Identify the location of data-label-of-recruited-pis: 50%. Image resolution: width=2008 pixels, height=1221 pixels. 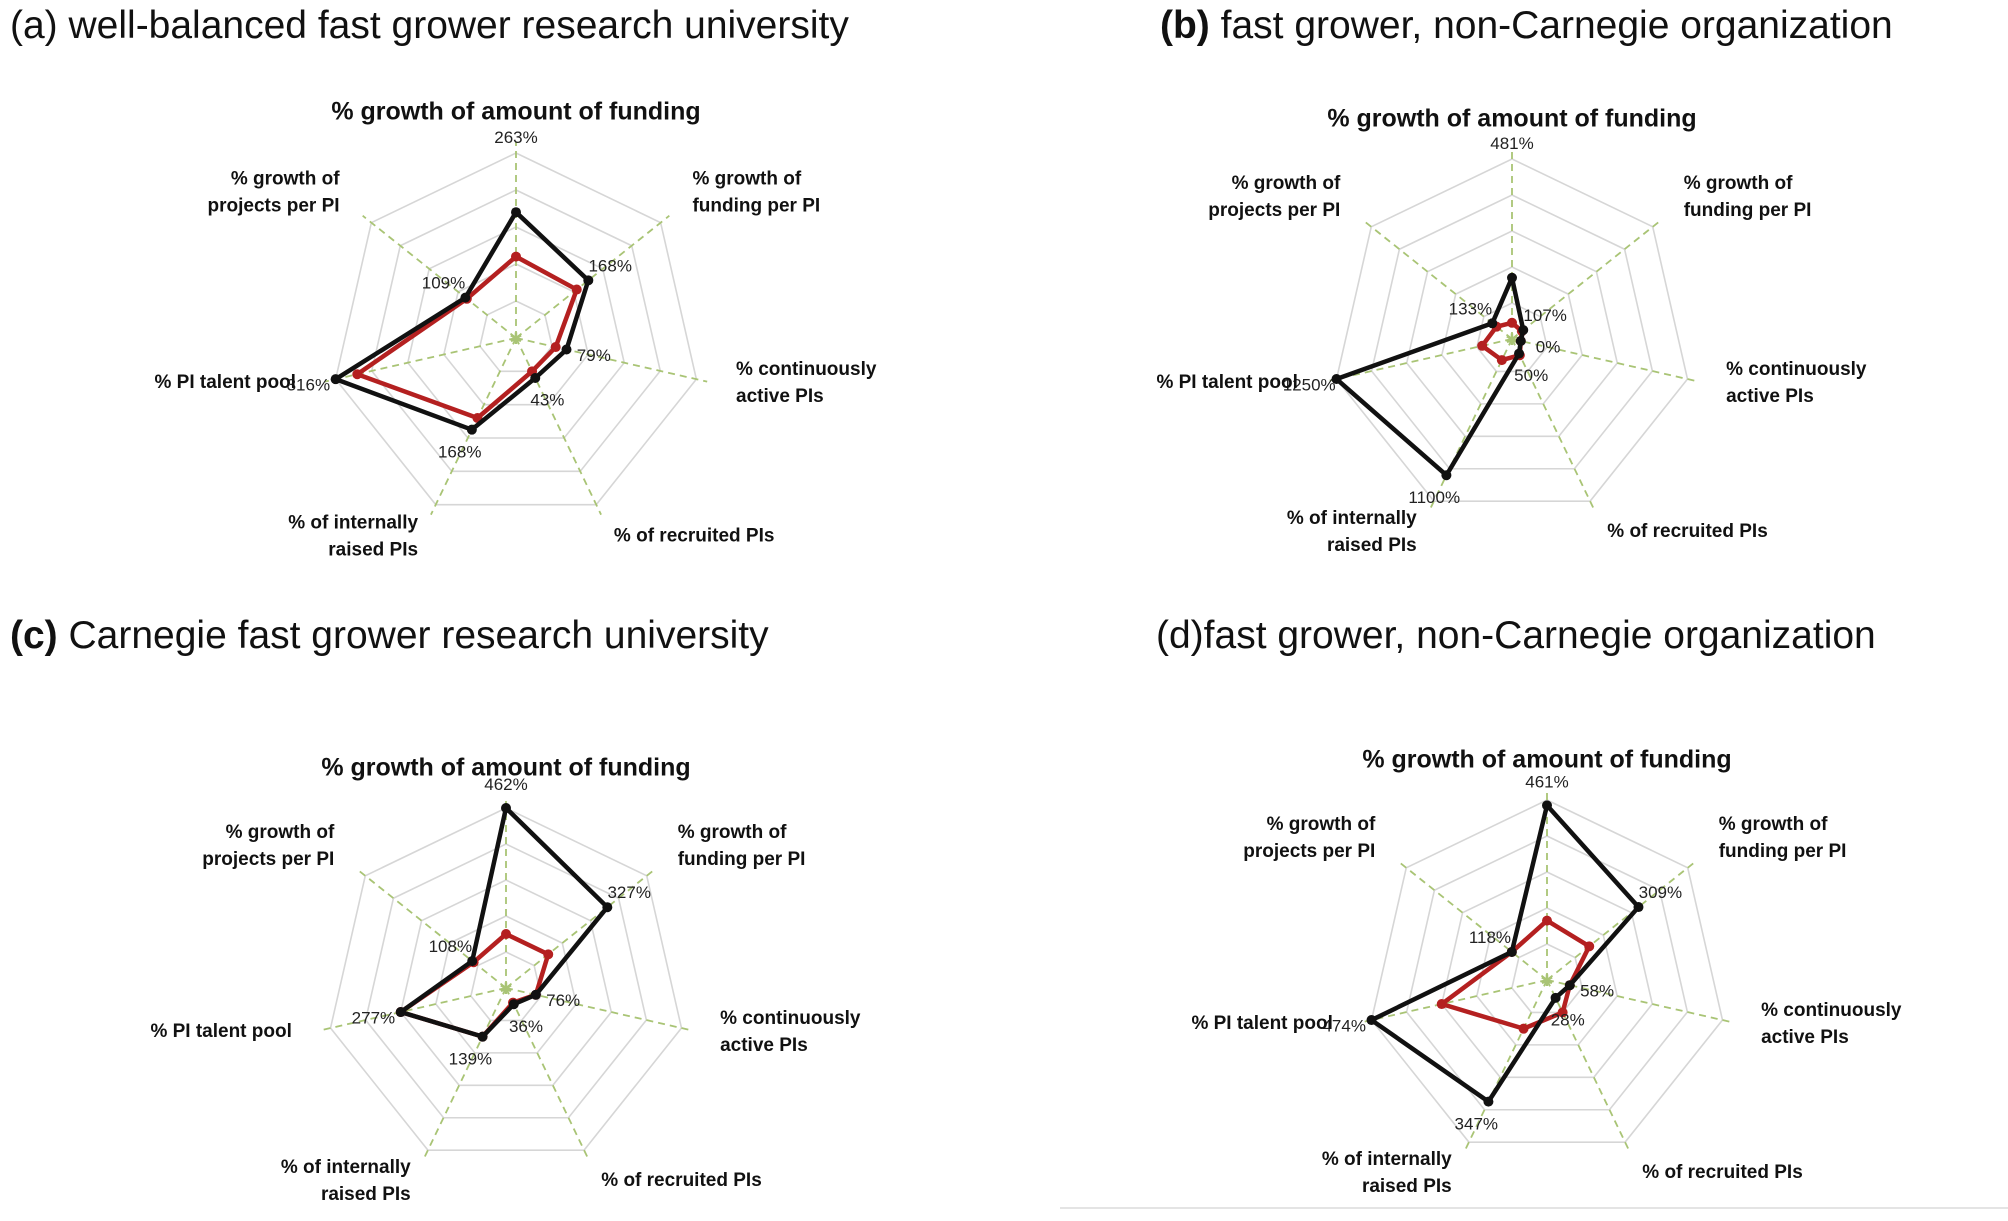
(1531, 375).